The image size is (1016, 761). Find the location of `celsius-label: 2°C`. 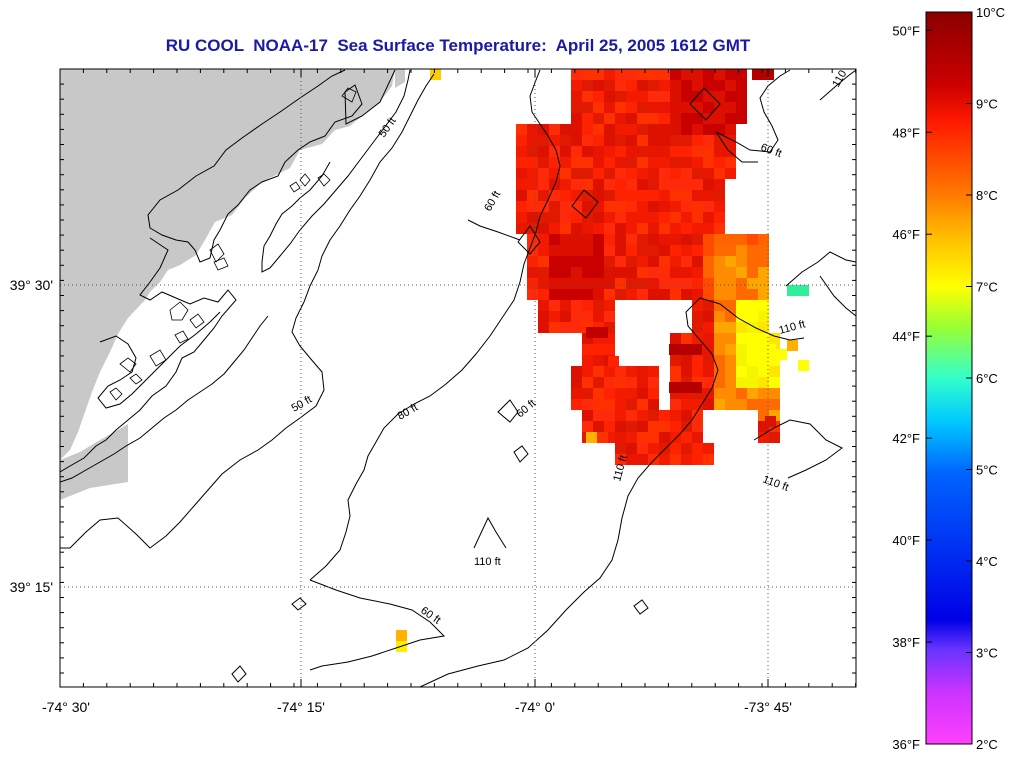

celsius-label: 2°C is located at coordinates (987, 744).